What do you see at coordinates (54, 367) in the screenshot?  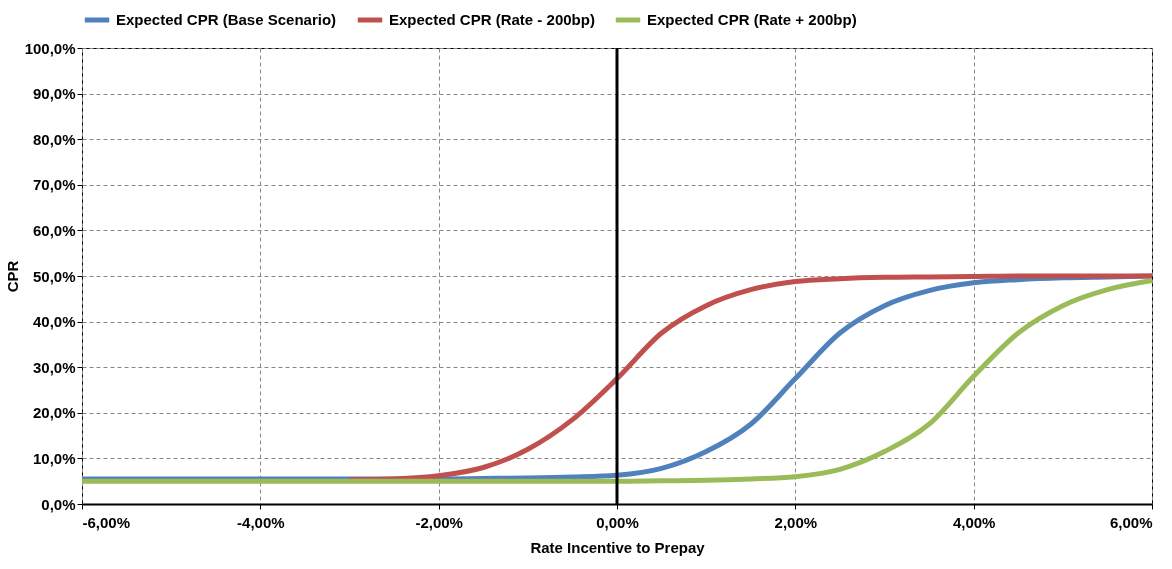 I see `y-tick-label: 30,0%` at bounding box center [54, 367].